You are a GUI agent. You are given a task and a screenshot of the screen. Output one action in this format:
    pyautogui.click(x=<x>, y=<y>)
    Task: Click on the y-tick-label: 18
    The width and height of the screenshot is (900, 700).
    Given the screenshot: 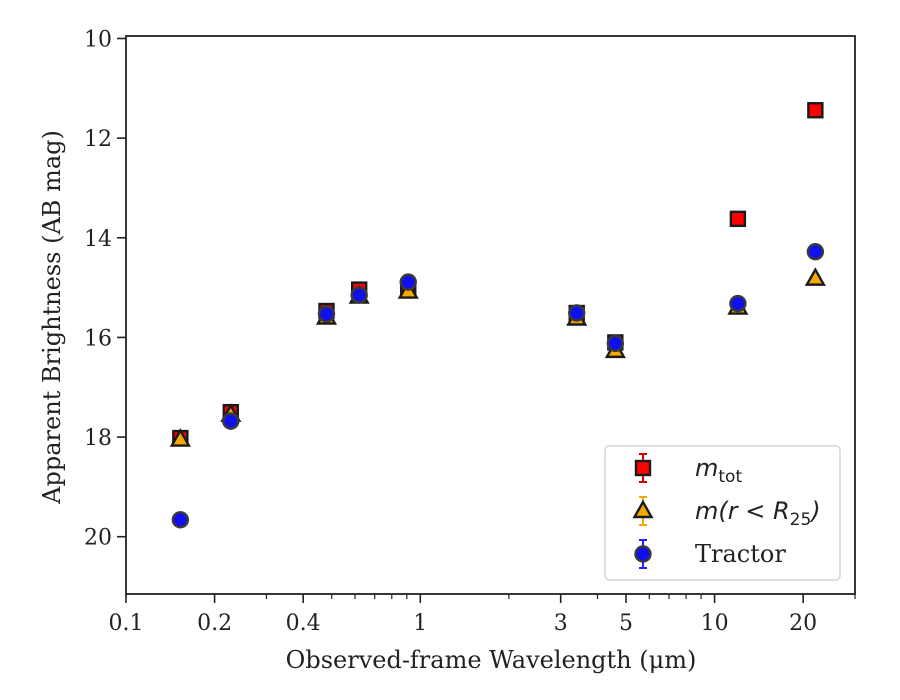 What is the action you would take?
    pyautogui.click(x=98, y=438)
    